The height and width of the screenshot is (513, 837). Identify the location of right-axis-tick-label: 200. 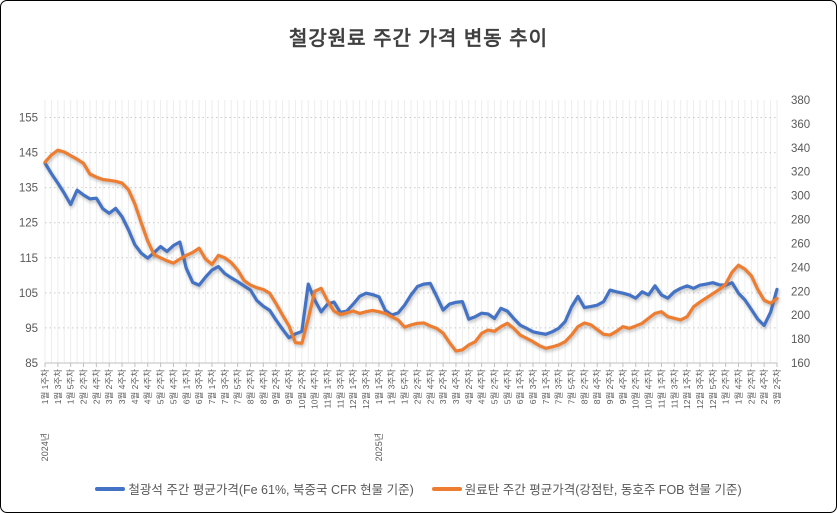
(800, 316).